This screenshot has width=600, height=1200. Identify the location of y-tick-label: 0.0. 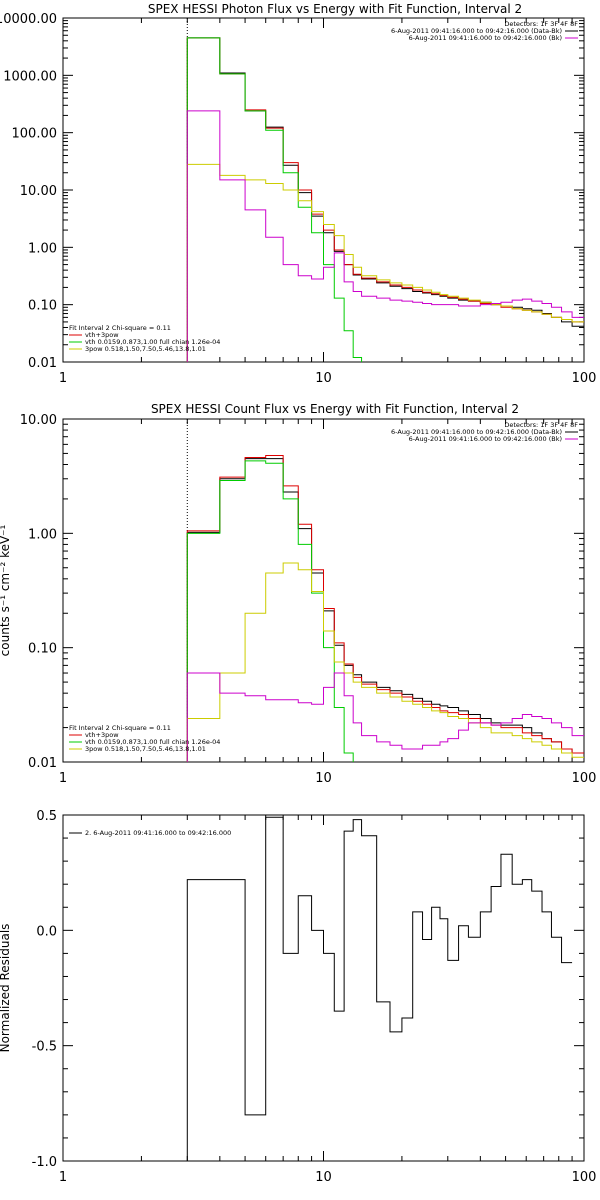
(46, 931).